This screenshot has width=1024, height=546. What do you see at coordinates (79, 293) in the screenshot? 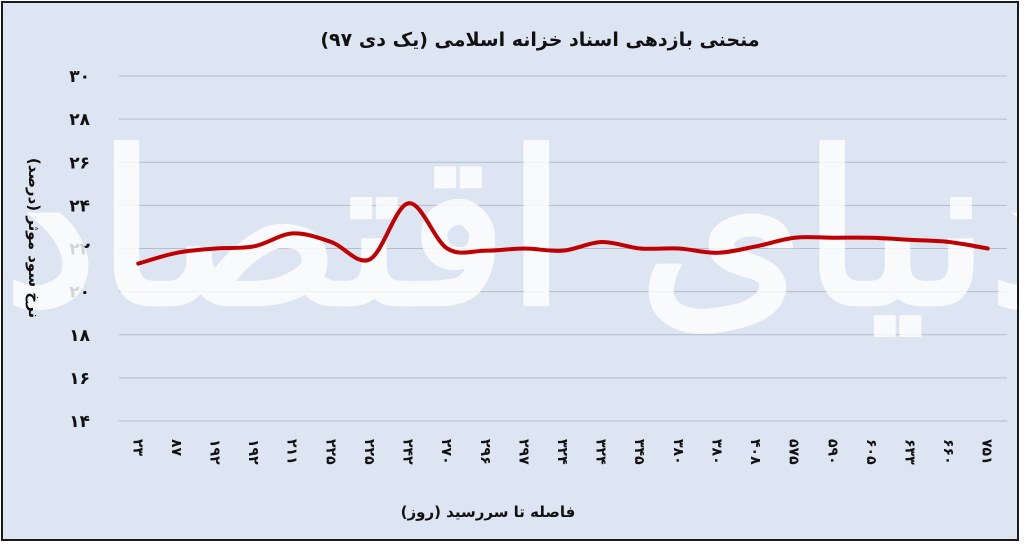
I see `y-tick-label: ۲۰` at bounding box center [79, 293].